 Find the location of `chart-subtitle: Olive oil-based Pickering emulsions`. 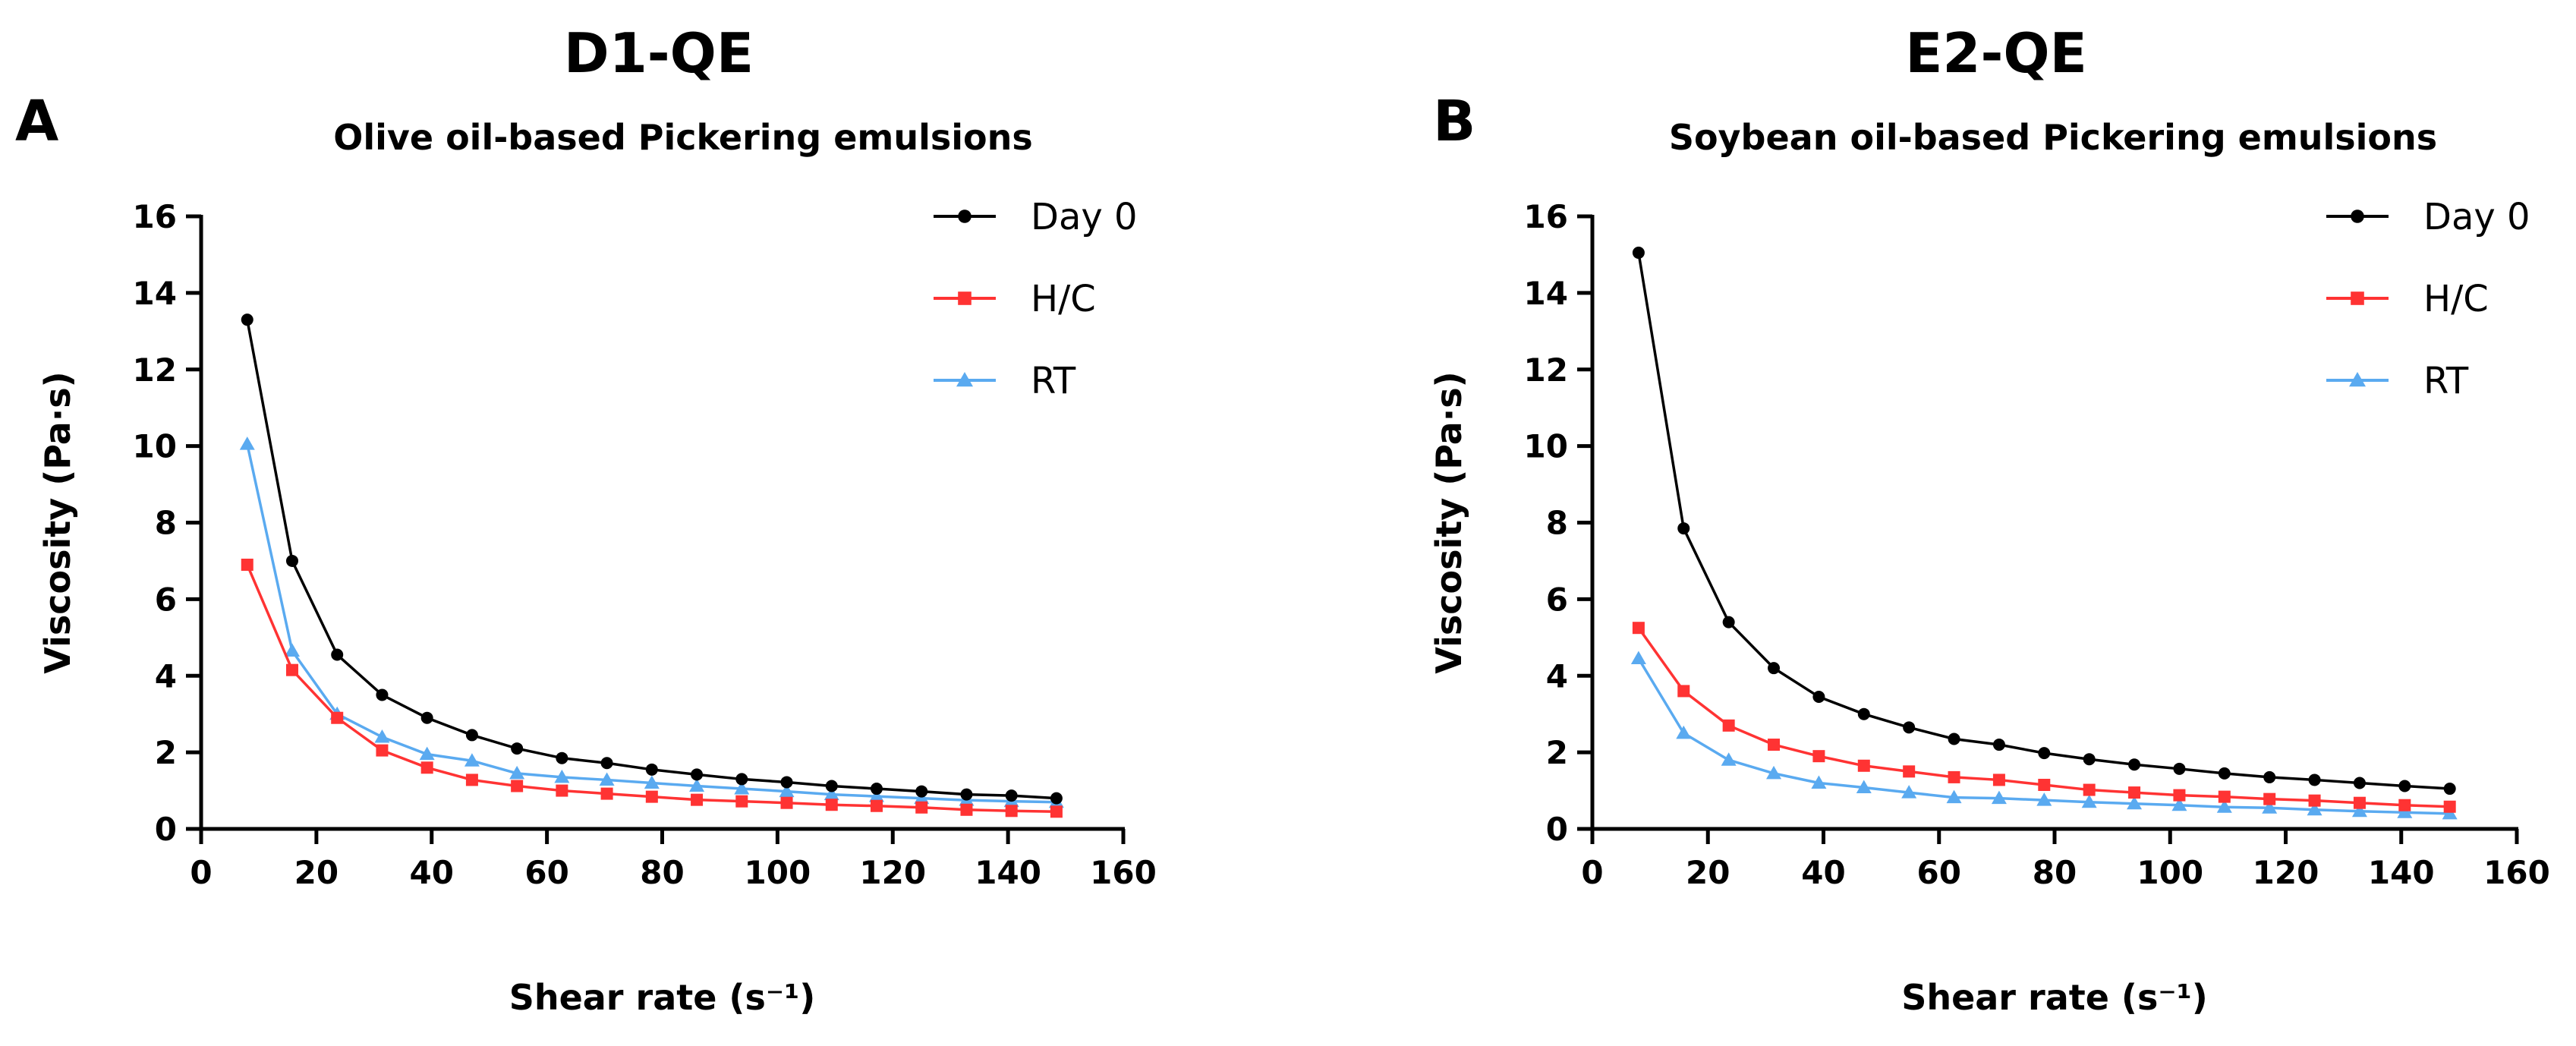

chart-subtitle: Olive oil-based Pickering emulsions is located at coordinates (683, 137).